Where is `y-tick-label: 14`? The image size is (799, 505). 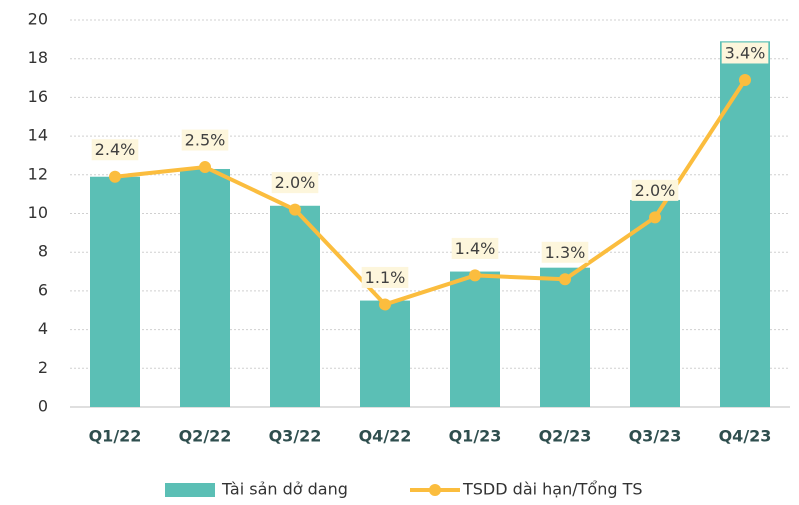
y-tick-label: 14 is located at coordinates (38, 135).